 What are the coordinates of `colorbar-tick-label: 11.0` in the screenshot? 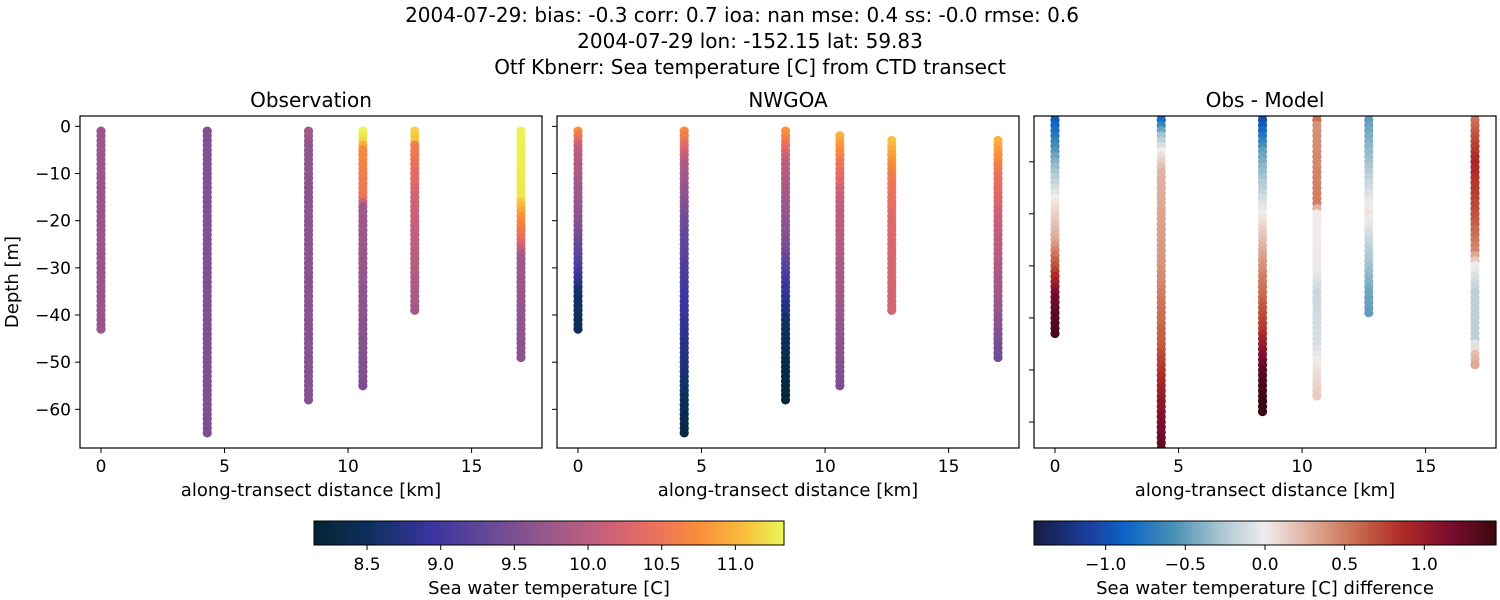 It's located at (735, 565).